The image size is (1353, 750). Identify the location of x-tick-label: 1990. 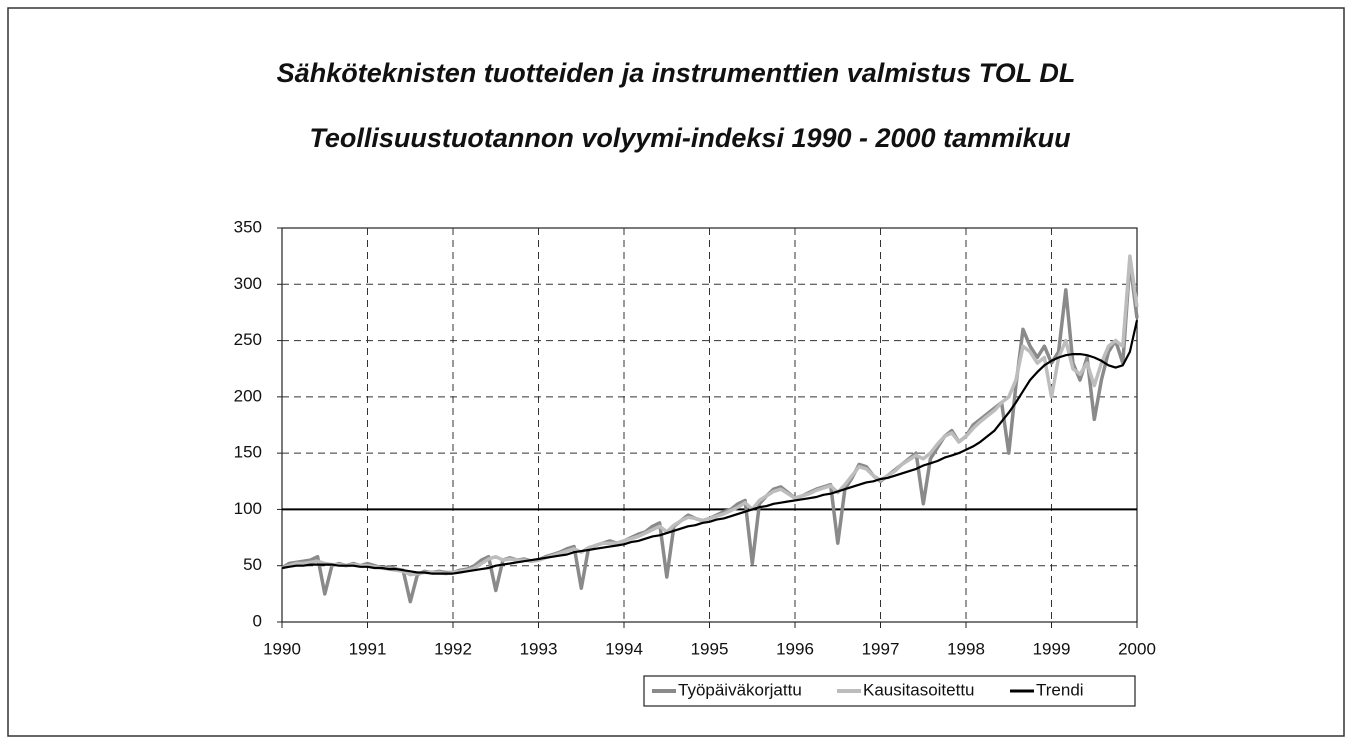
(282, 648).